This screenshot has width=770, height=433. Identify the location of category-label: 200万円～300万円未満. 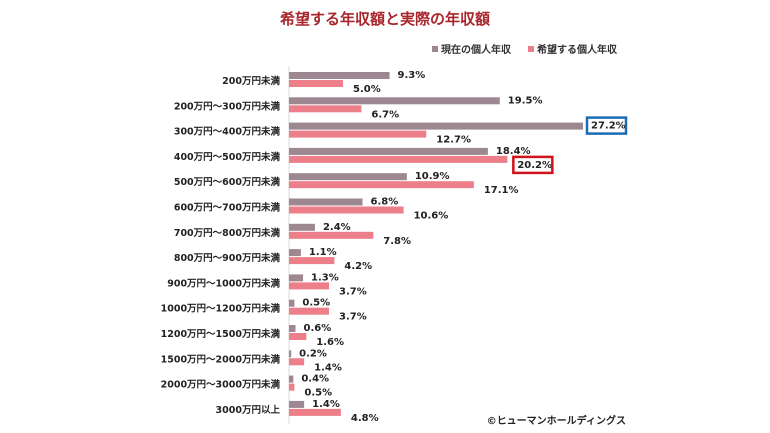
(227, 106).